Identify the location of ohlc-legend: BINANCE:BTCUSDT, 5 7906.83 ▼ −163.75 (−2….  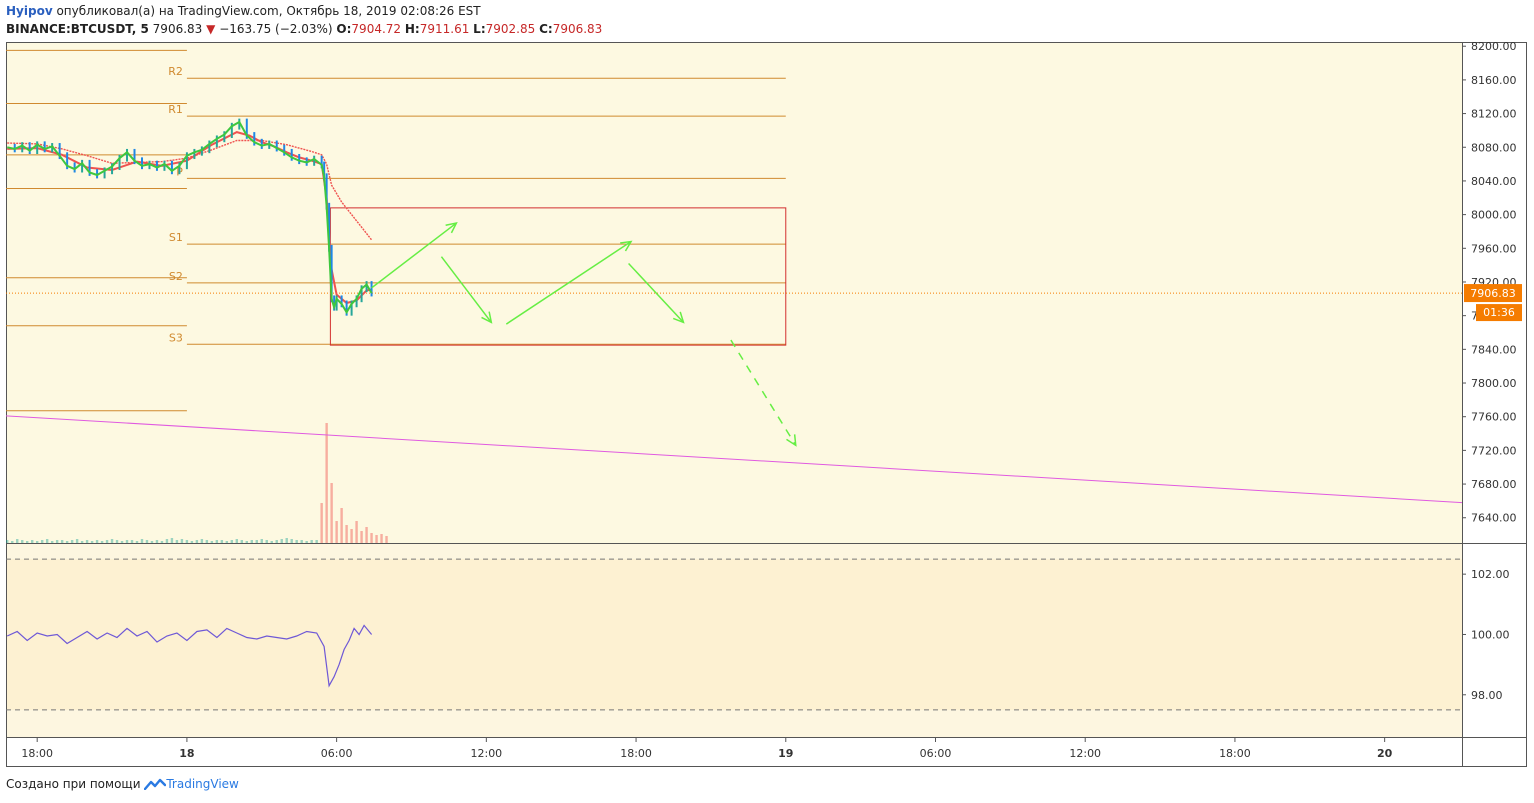
(304, 29).